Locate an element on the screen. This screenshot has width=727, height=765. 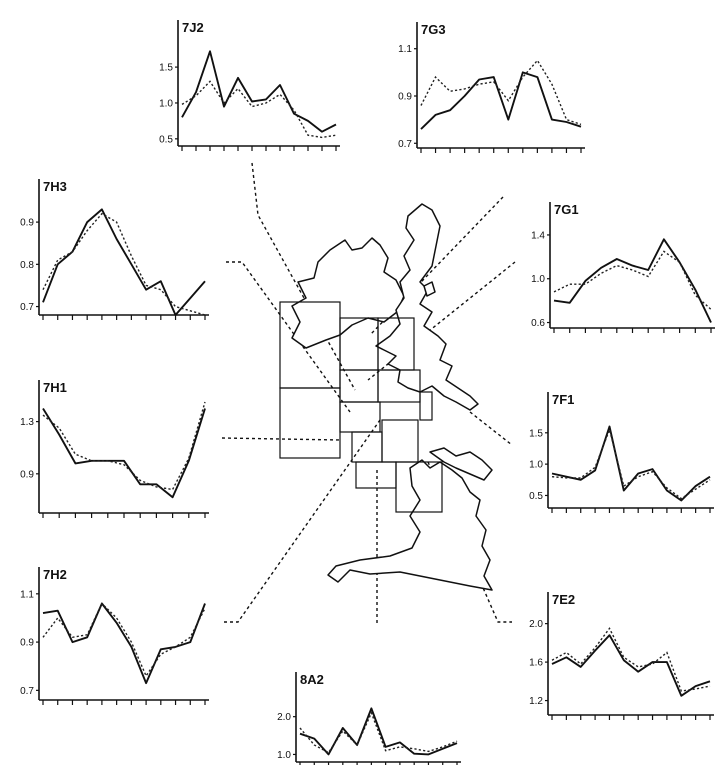
chart-title: 8A2 is located at coordinates (312, 679).